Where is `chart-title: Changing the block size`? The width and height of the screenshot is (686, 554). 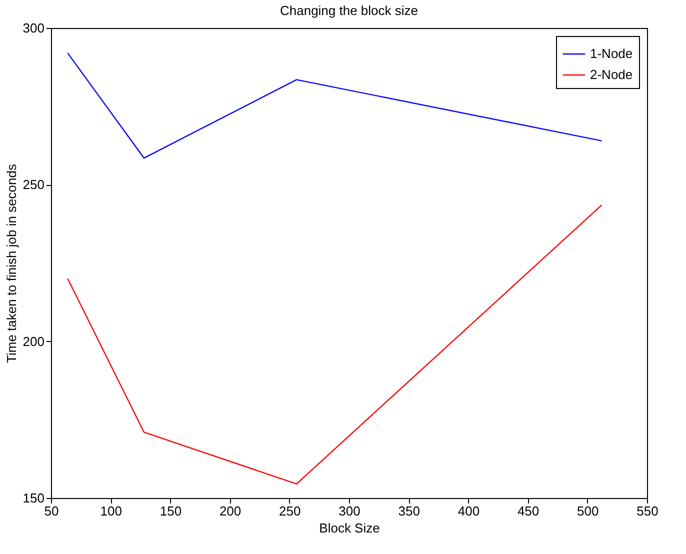 chart-title: Changing the block size is located at coordinates (349, 10).